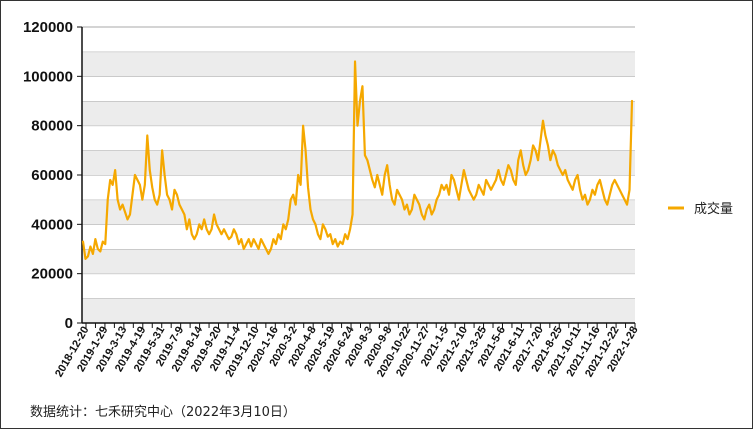  What do you see at coordinates (713, 209) in the screenshot?
I see `legend-label: 成交量` at bounding box center [713, 209].